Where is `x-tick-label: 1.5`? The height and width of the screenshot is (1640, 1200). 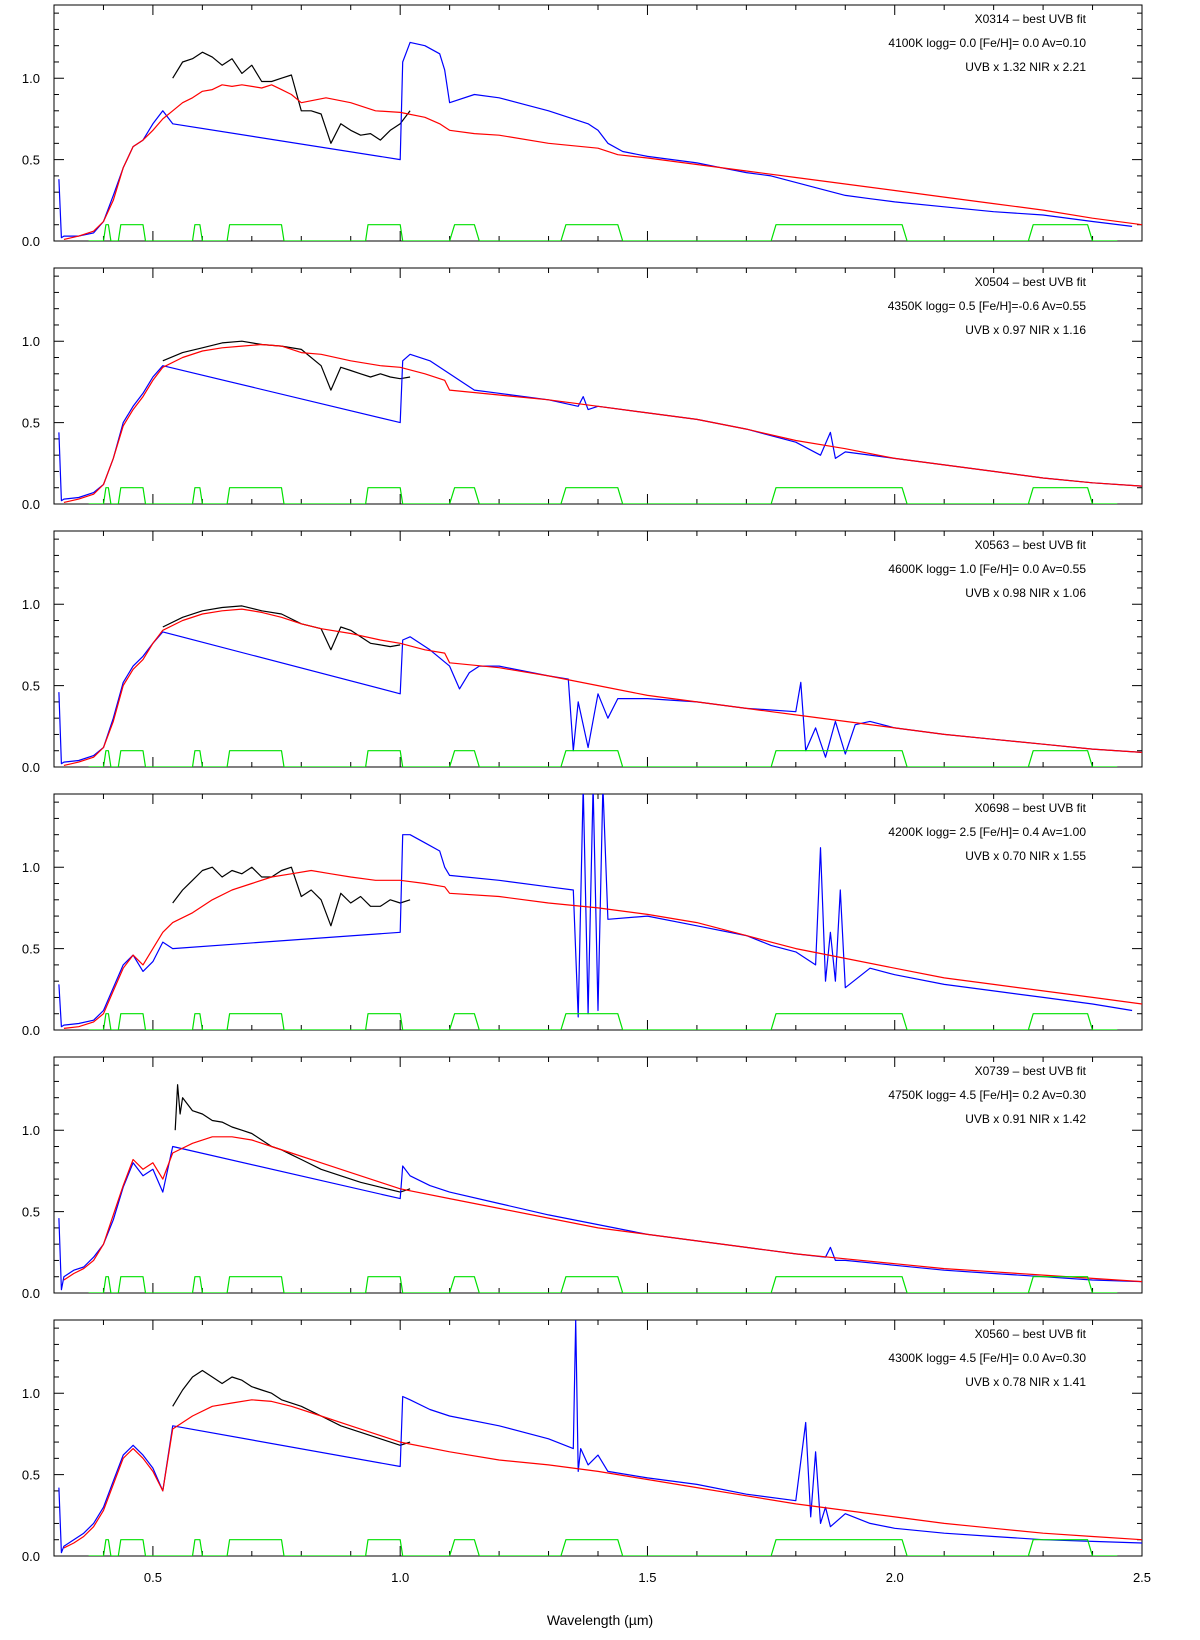 x-tick-label: 1.5 is located at coordinates (647, 1577).